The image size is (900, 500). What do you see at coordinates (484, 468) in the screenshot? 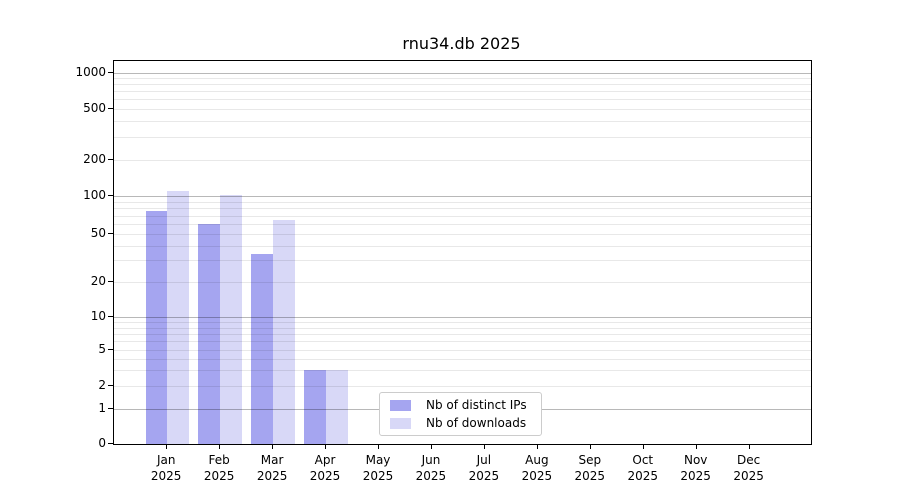
I see `xtick-label-jul: Jul 2025` at bounding box center [484, 468].